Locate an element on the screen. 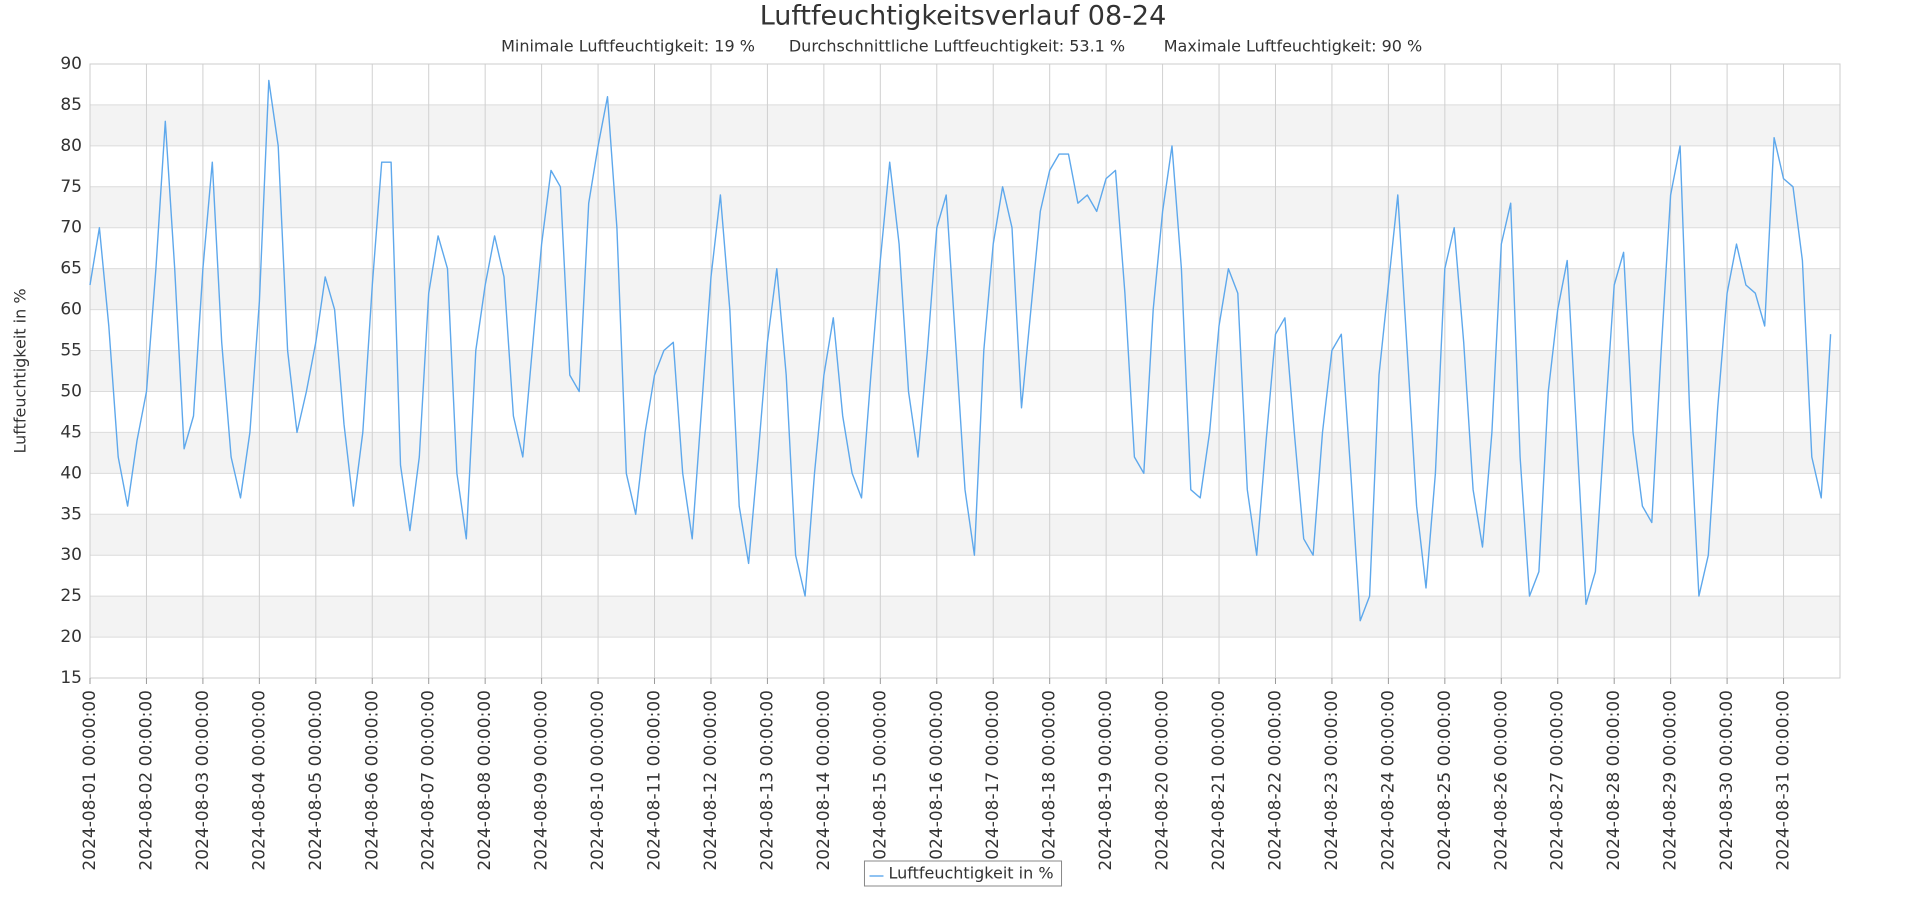  y-tick-label: 30 is located at coordinates (71, 555).